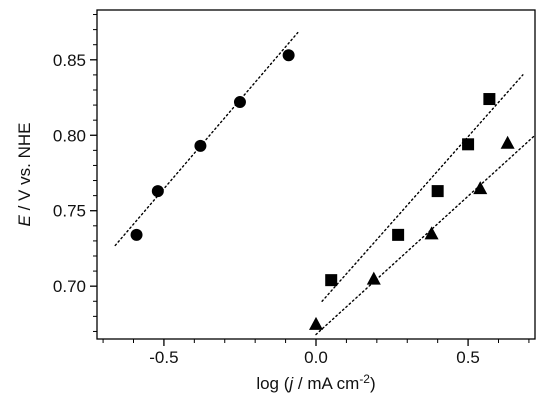  I want to click on x-axis-title-suffix: ), so click(373, 383).